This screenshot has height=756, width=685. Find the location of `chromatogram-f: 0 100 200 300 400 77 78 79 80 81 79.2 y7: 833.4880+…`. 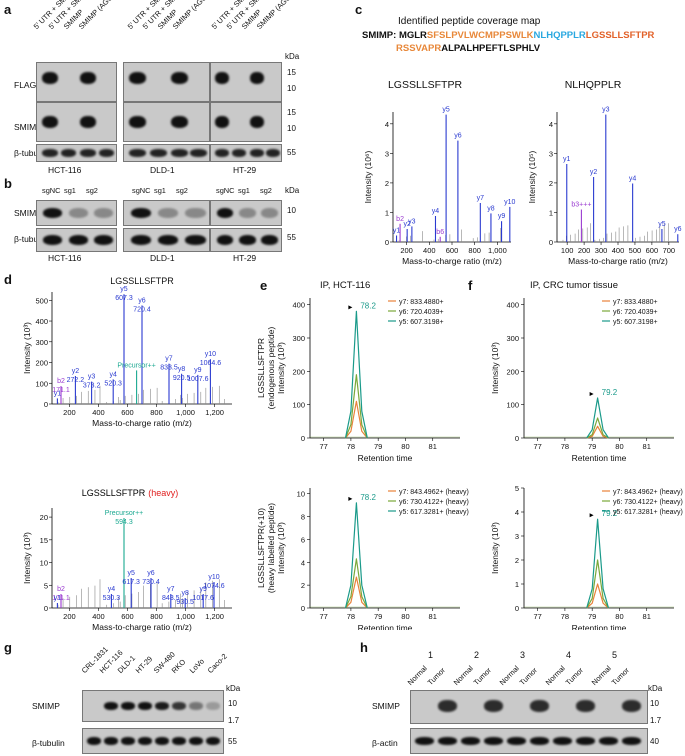

chromatogram-f: 0 100 200 300 400 77 78 79 80 81 79.2 y7: 833.4880+… is located at coordinates (586, 464).